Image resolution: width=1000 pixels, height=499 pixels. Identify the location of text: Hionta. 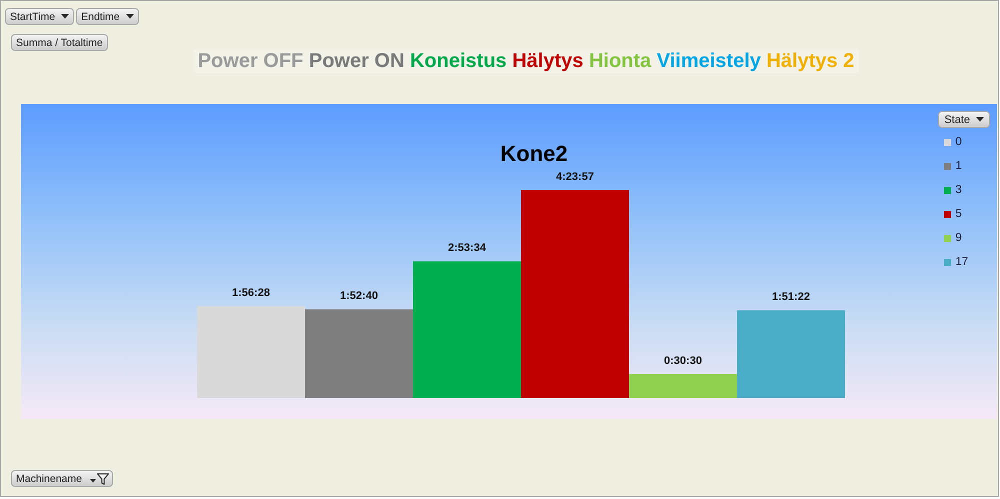
(620, 61).